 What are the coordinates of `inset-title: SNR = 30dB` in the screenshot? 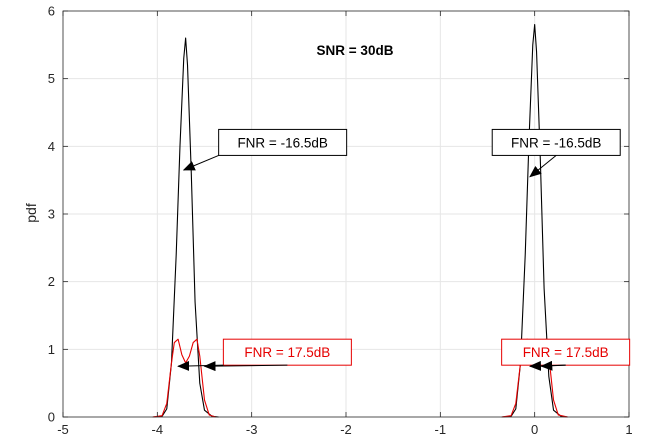 It's located at (355, 50).